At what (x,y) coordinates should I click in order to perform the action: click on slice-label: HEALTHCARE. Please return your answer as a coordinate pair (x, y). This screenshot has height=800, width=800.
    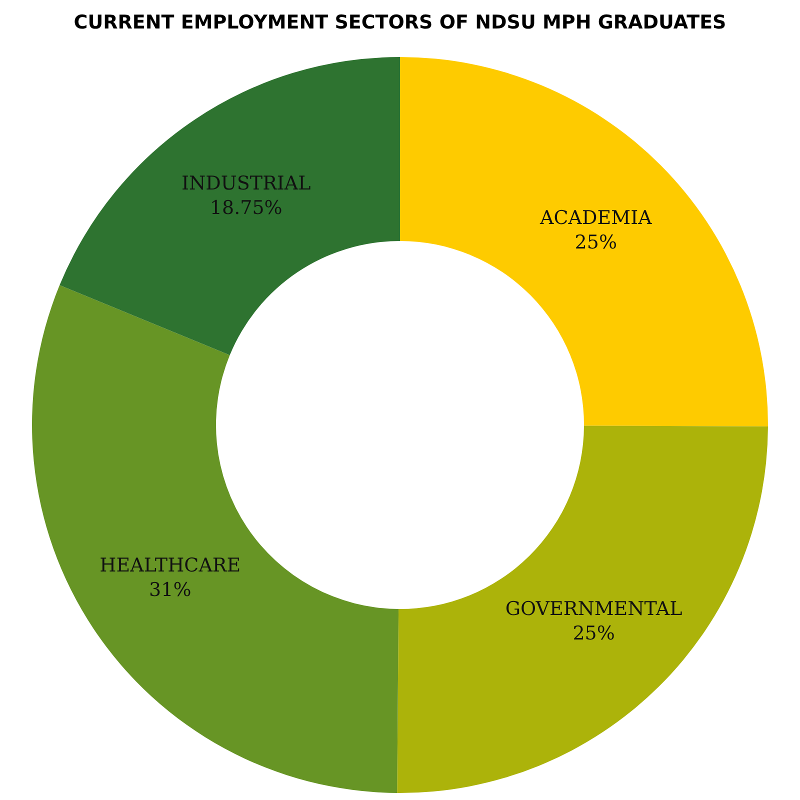
    Looking at the image, I should click on (170, 565).